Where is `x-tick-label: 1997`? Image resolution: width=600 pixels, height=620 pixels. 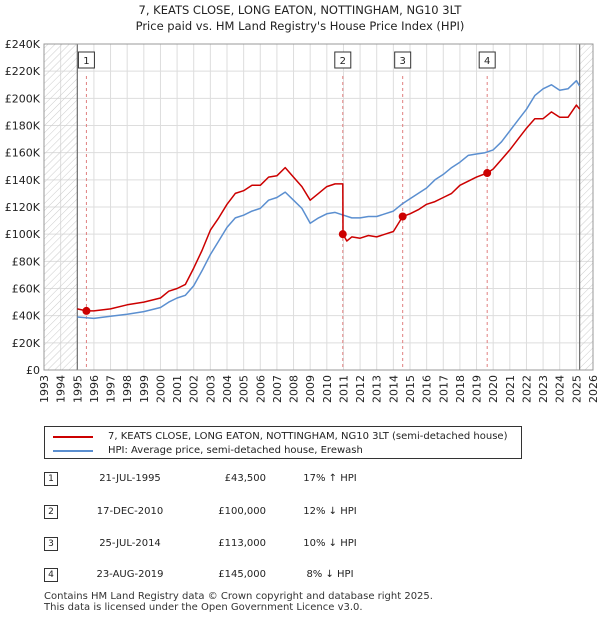 x-tick-label: 1997 is located at coordinates (111, 389).